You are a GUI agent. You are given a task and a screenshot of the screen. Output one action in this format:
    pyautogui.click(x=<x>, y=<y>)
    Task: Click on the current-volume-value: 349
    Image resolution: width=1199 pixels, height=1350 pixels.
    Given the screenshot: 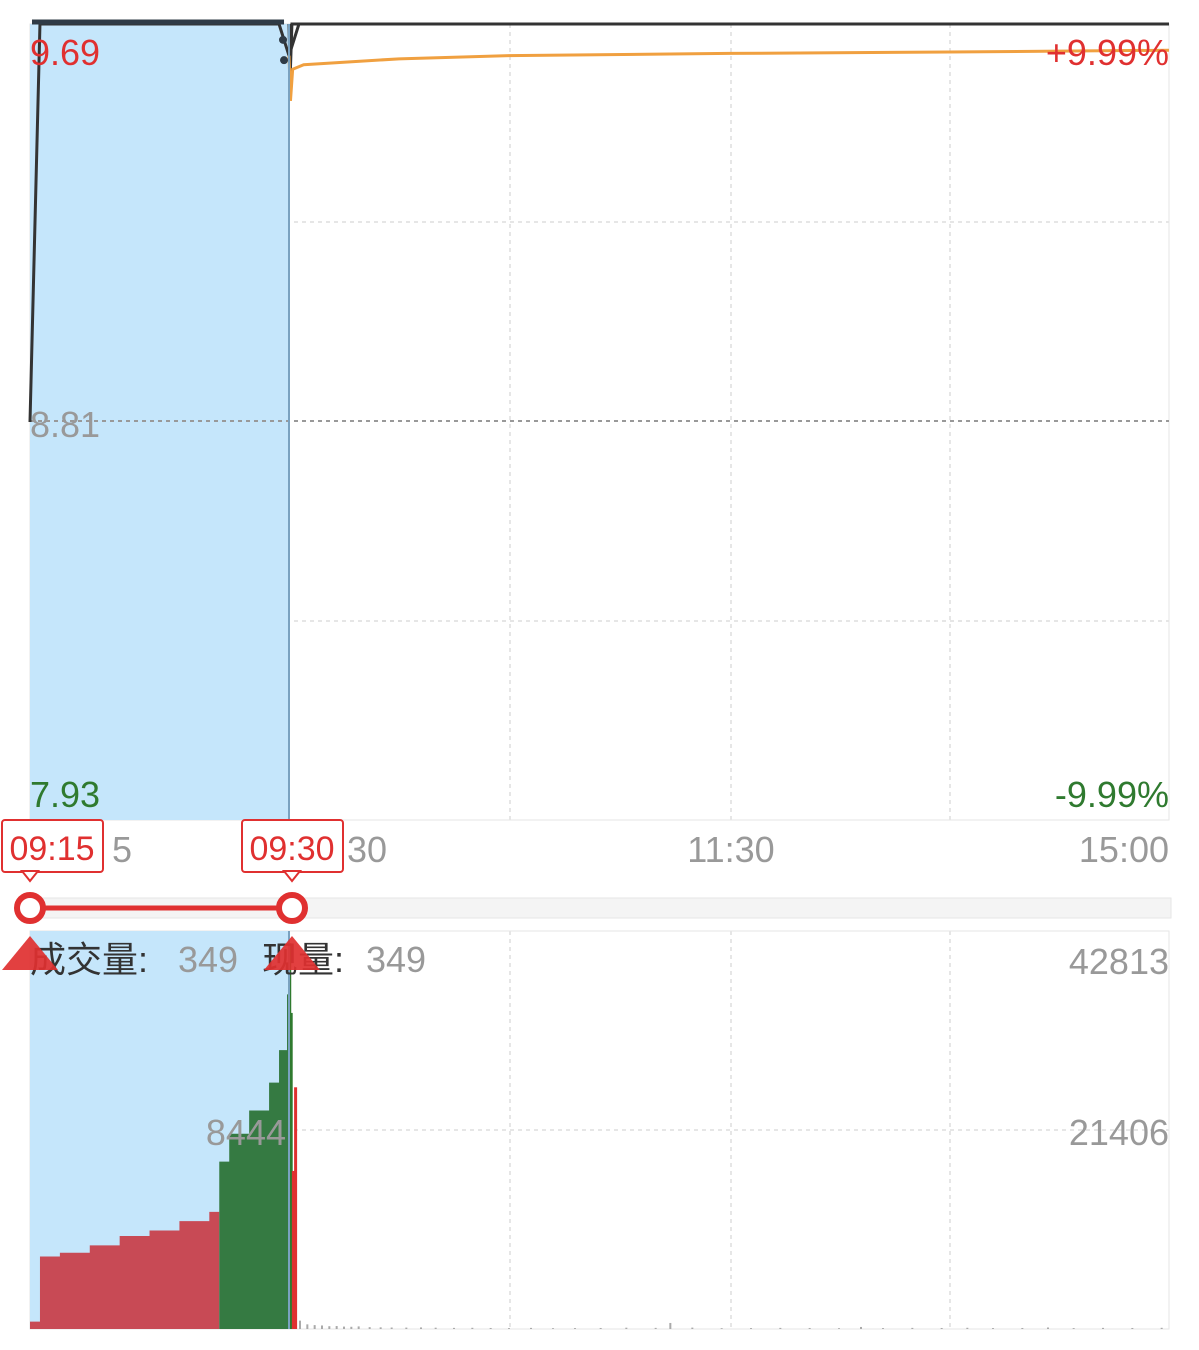 What is the action you would take?
    pyautogui.click(x=396, y=959)
    